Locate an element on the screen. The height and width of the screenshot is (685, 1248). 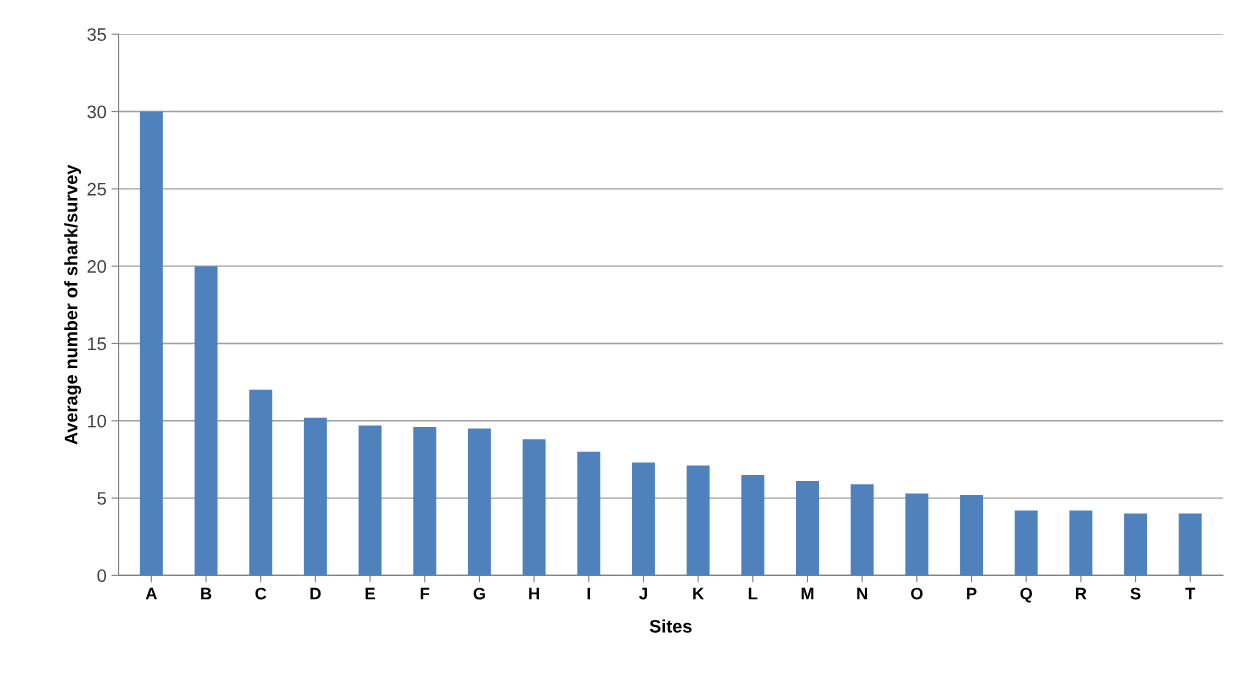
x-tick-label: C is located at coordinates (261, 593).